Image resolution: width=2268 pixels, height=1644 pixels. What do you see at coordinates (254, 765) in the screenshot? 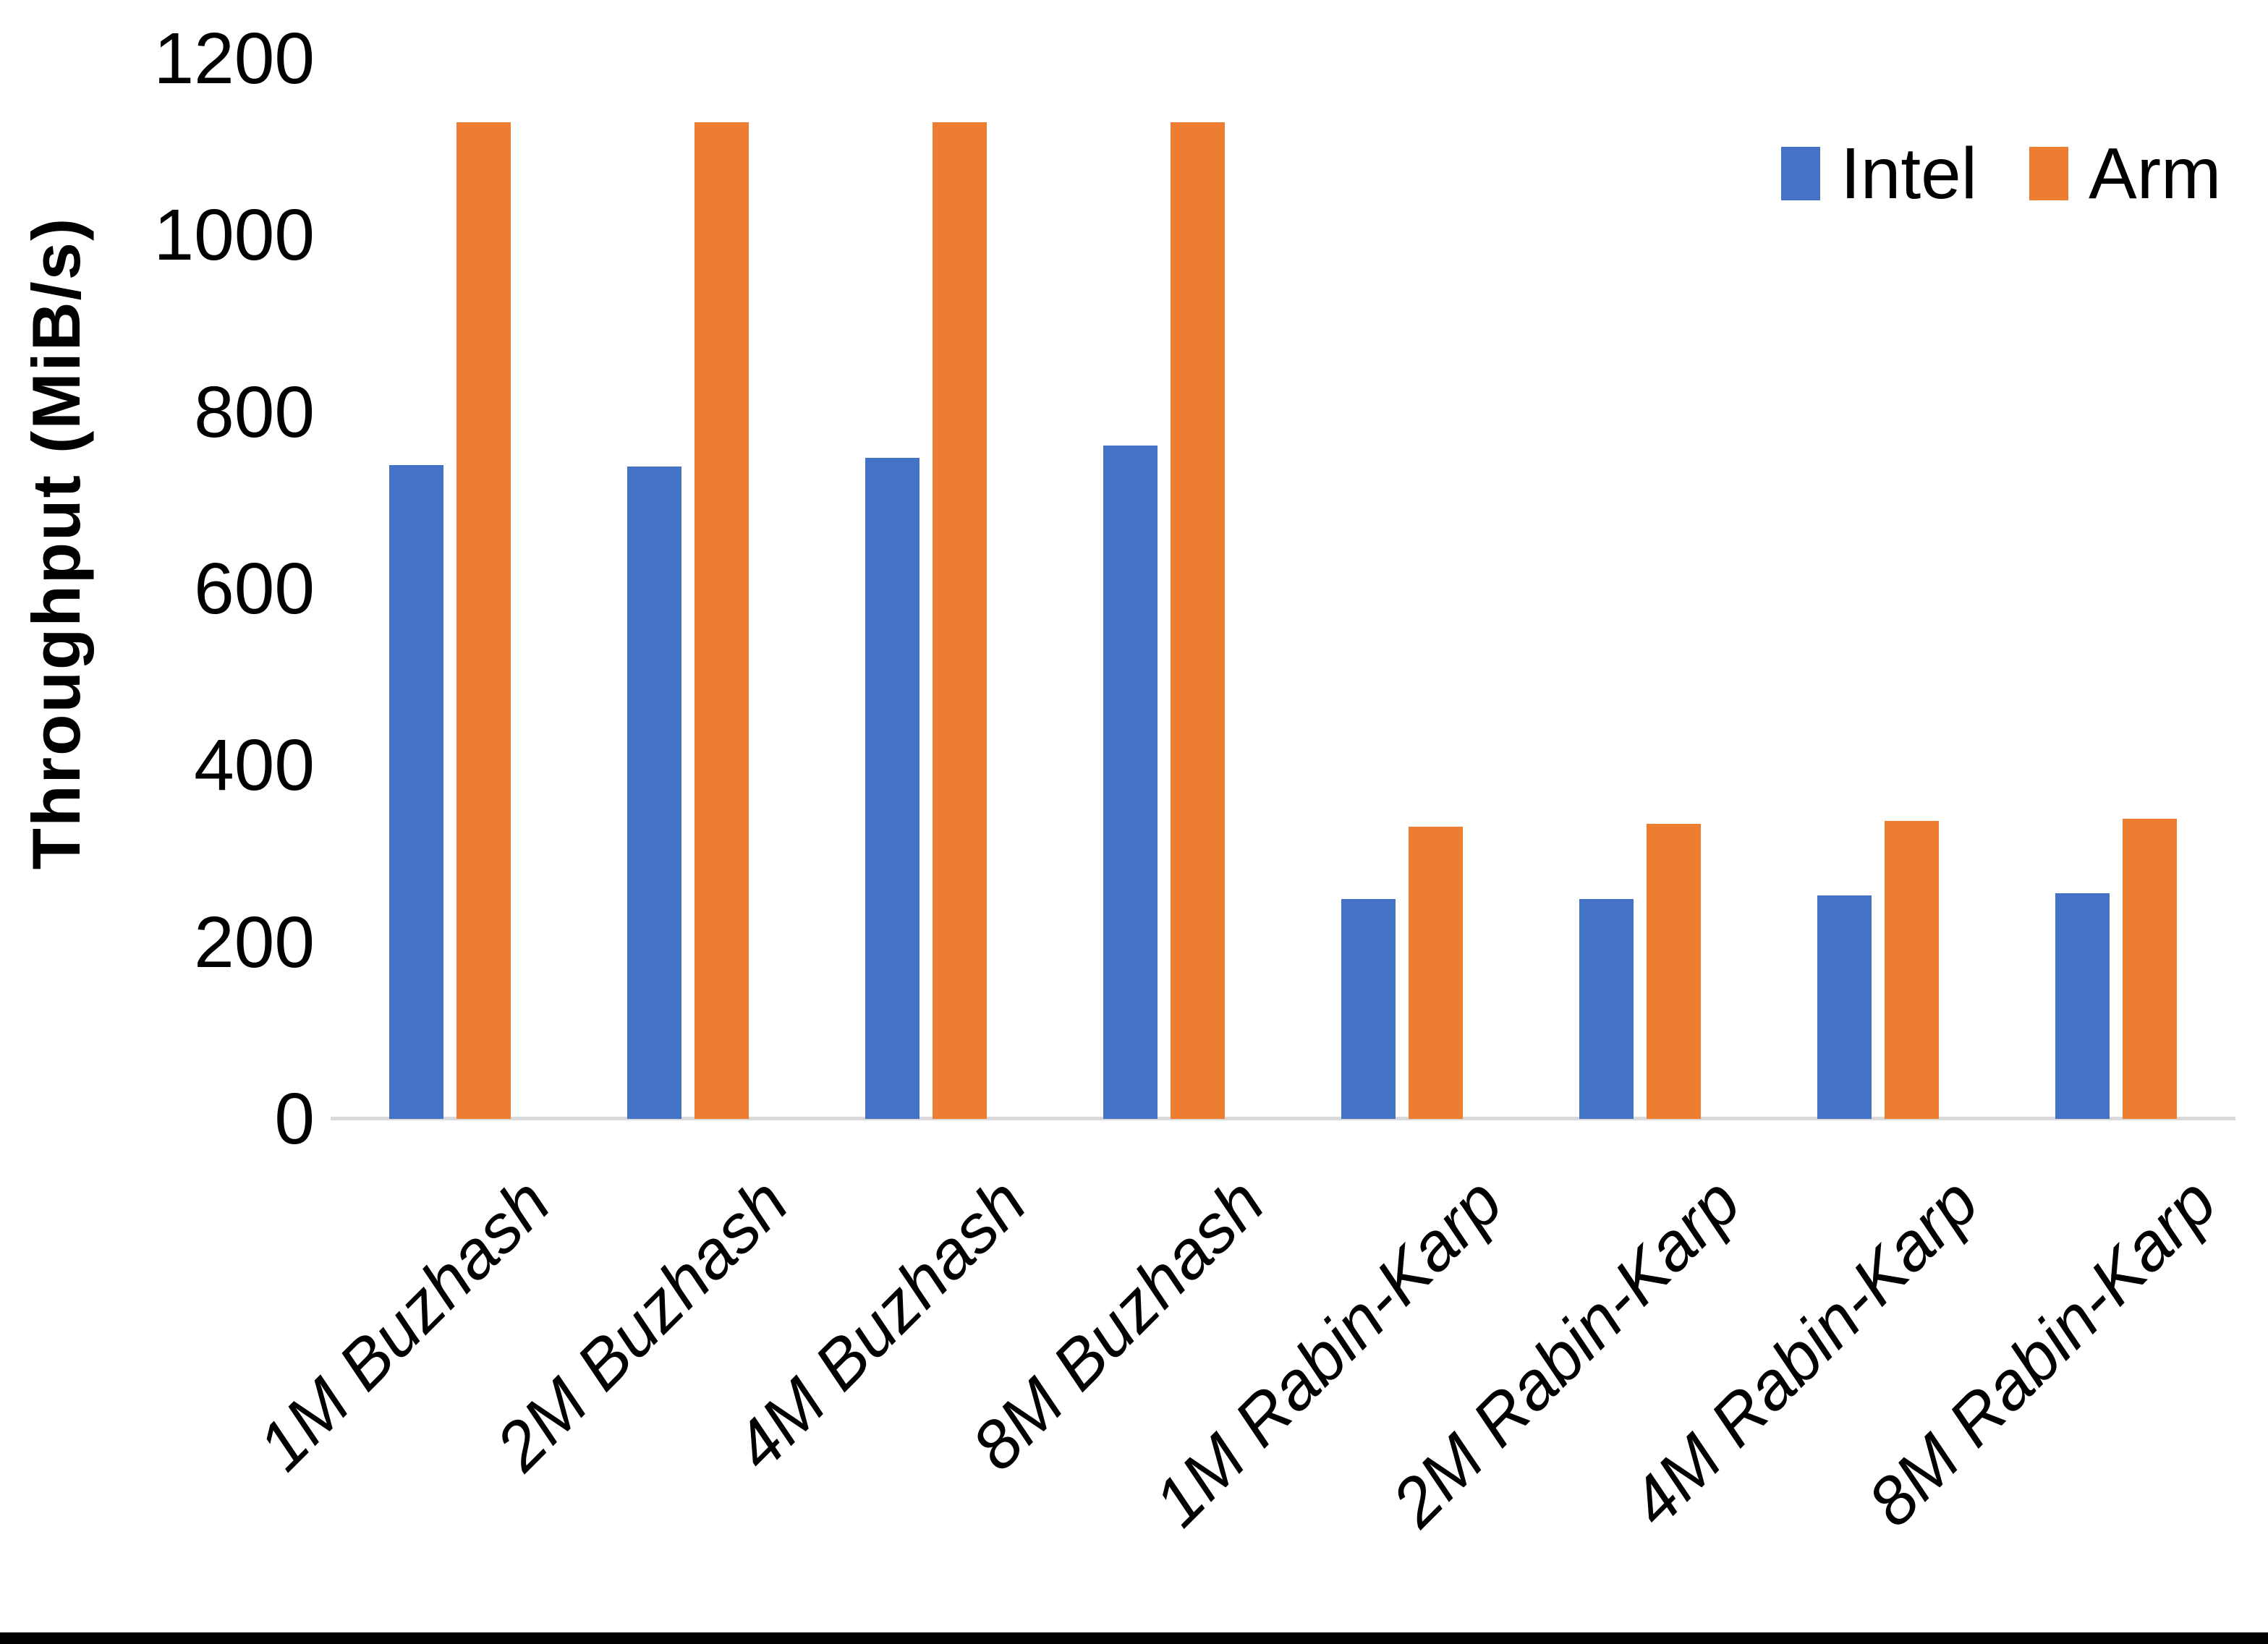
I see `y-tick-label-400: 400` at bounding box center [254, 765].